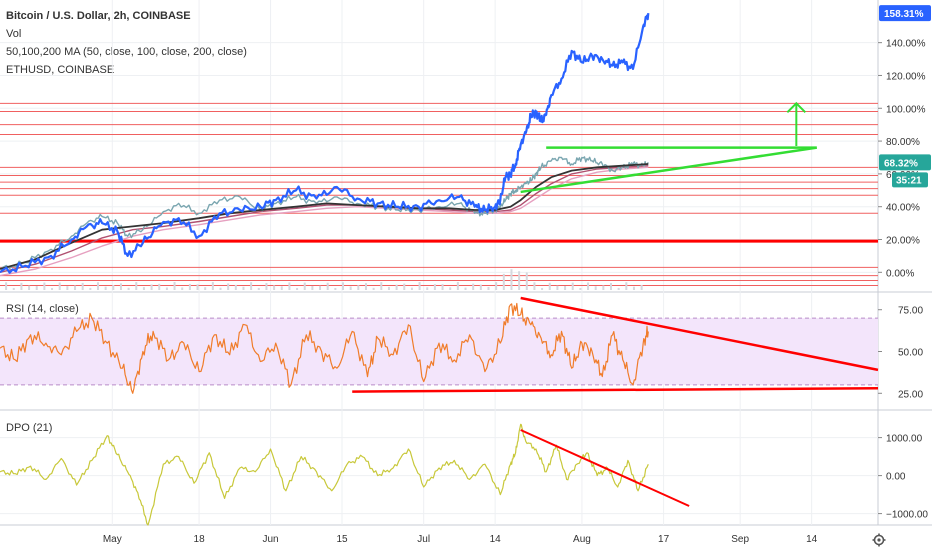 The width and height of the screenshot is (932, 550). Describe the element at coordinates (582, 539) in the screenshot. I see `time-axis-tick-label: Aug` at that location.